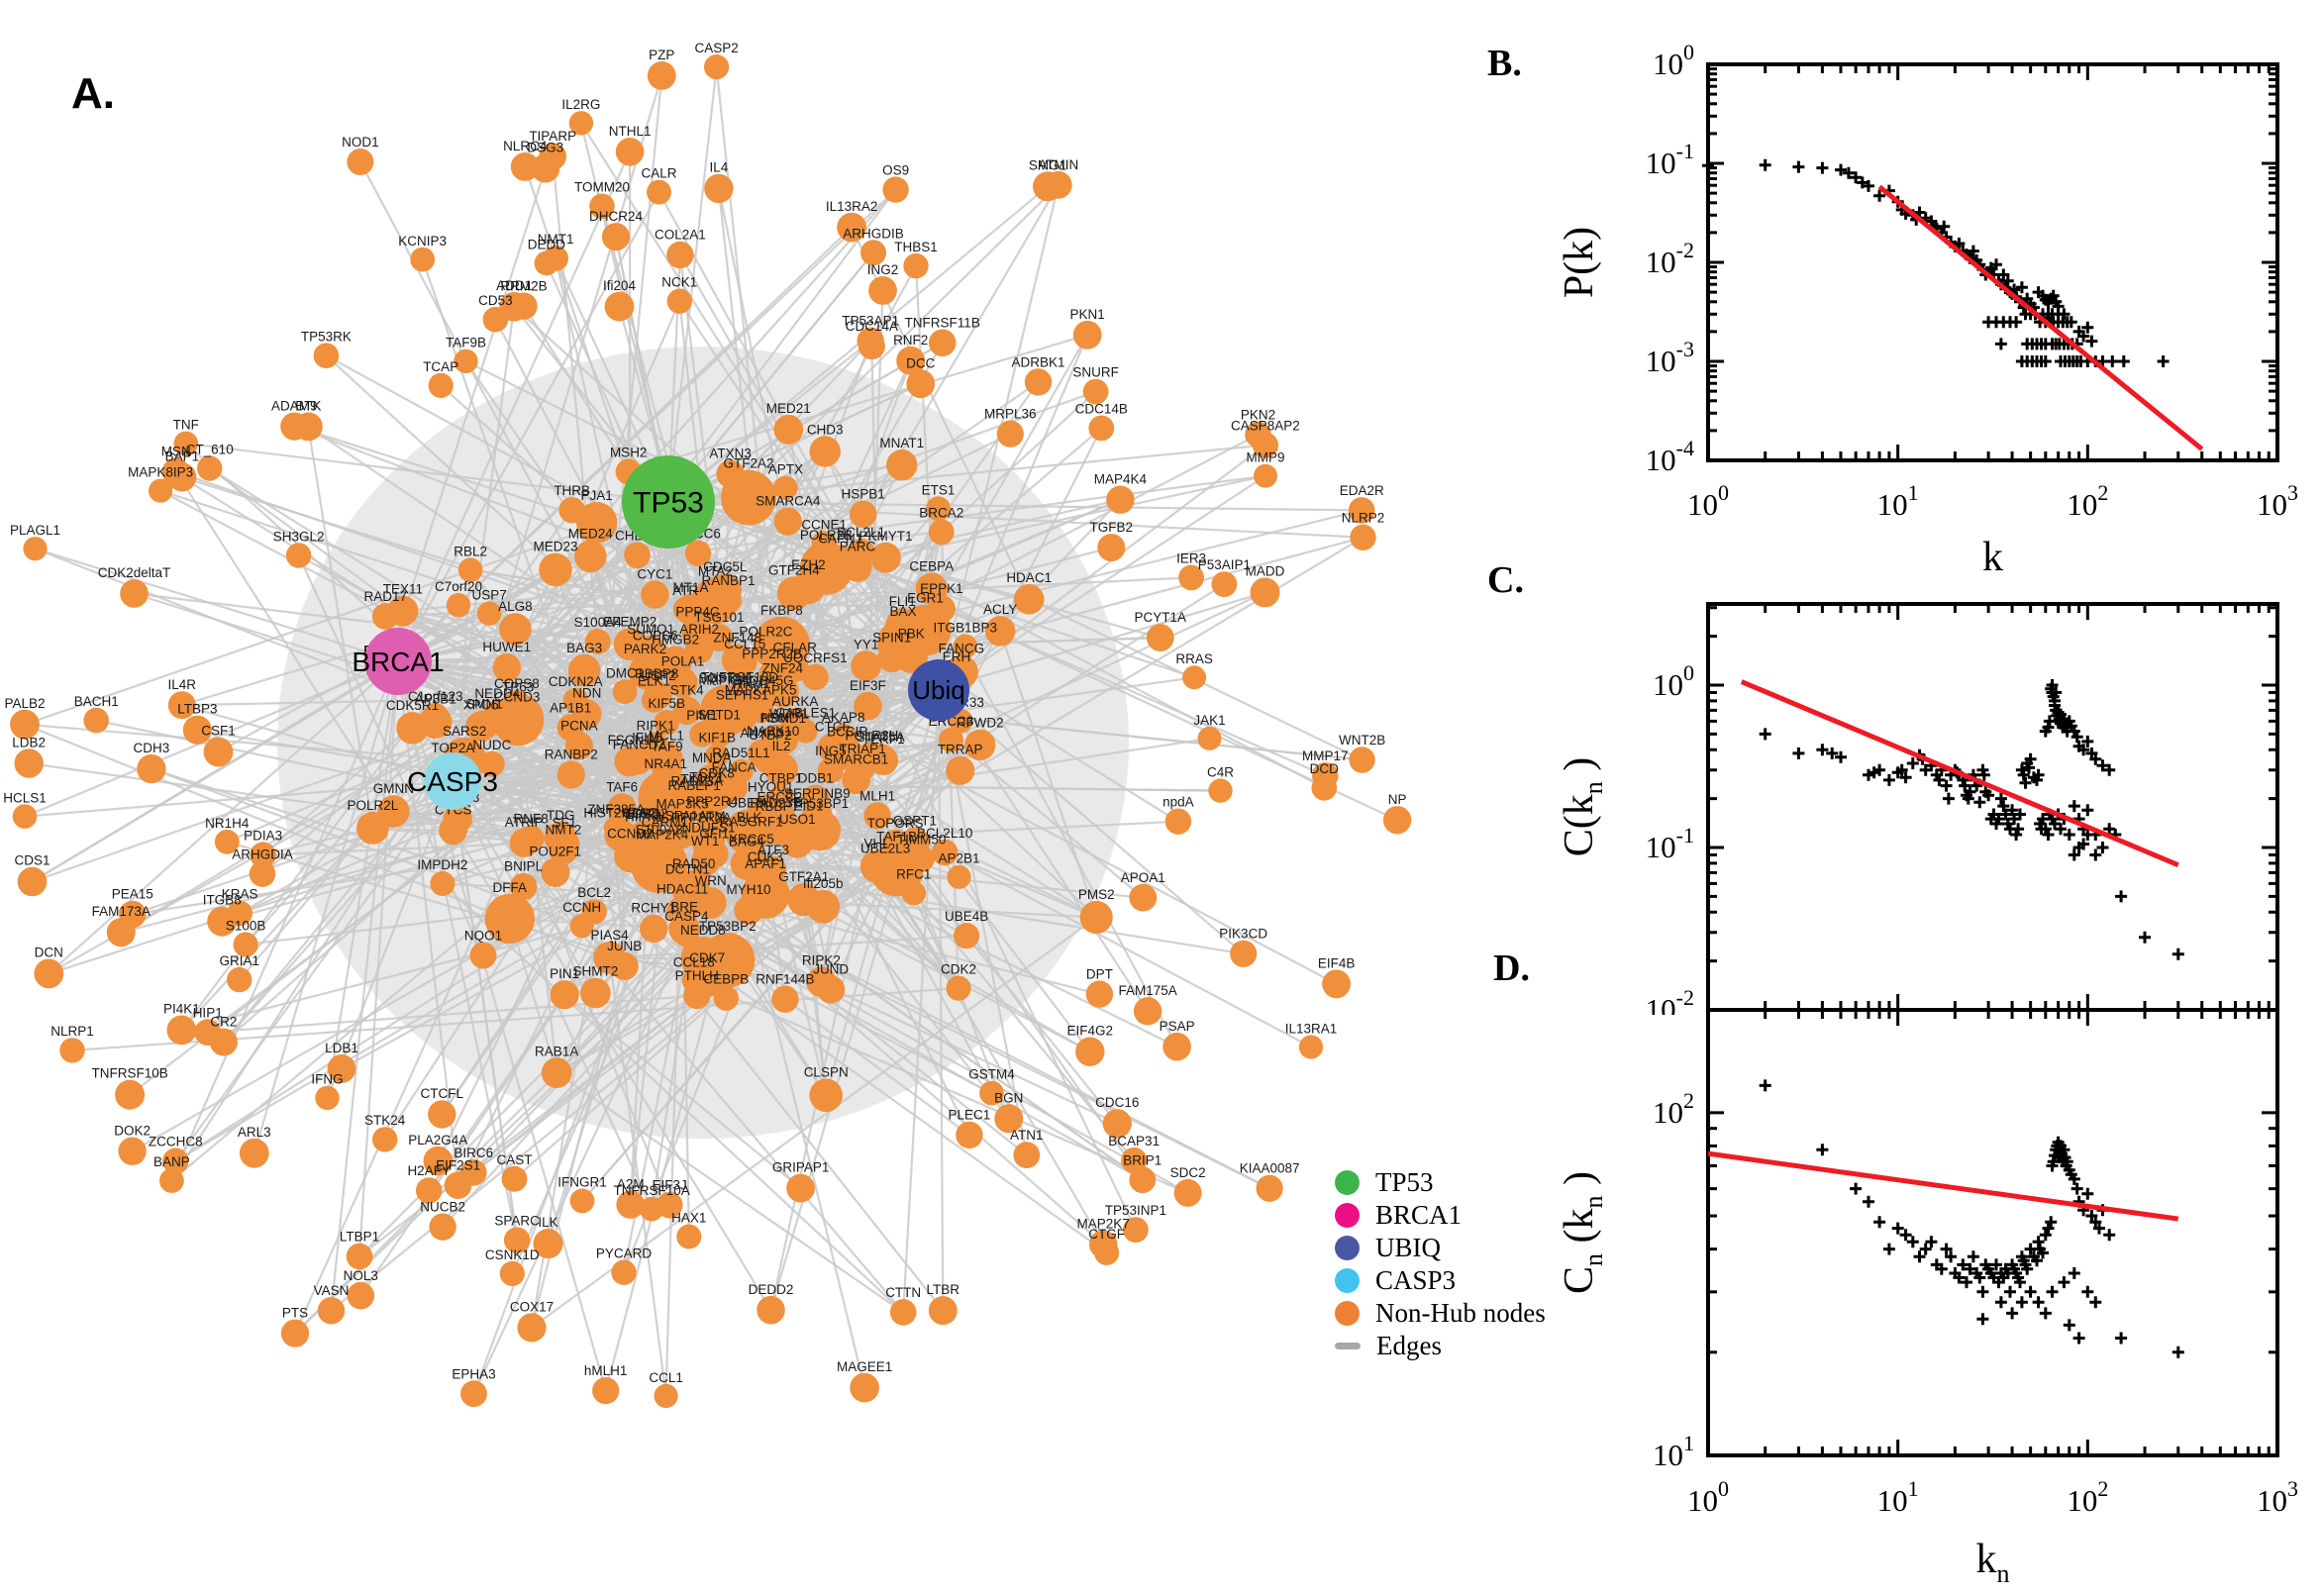 The height and width of the screenshot is (1596, 2323). Describe the element at coordinates (966, 627) in the screenshot. I see `svg-text: ITGB1BP3` at that location.